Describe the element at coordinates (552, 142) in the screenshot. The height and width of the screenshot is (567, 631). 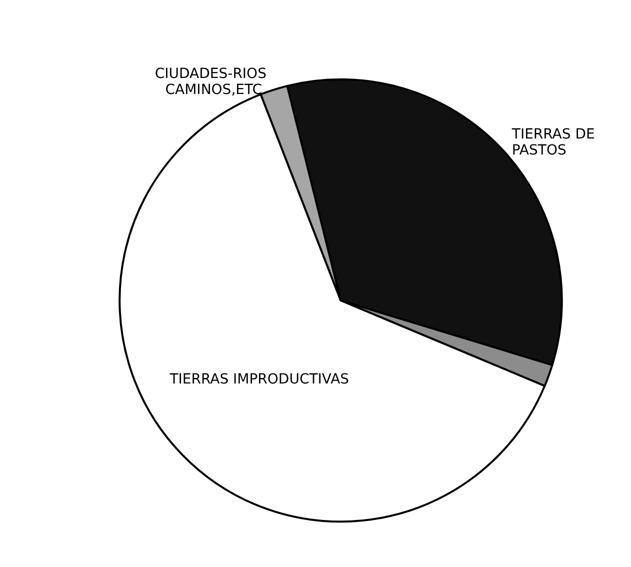
I see `slice-label: TIERRAS DE PASTOS` at that location.